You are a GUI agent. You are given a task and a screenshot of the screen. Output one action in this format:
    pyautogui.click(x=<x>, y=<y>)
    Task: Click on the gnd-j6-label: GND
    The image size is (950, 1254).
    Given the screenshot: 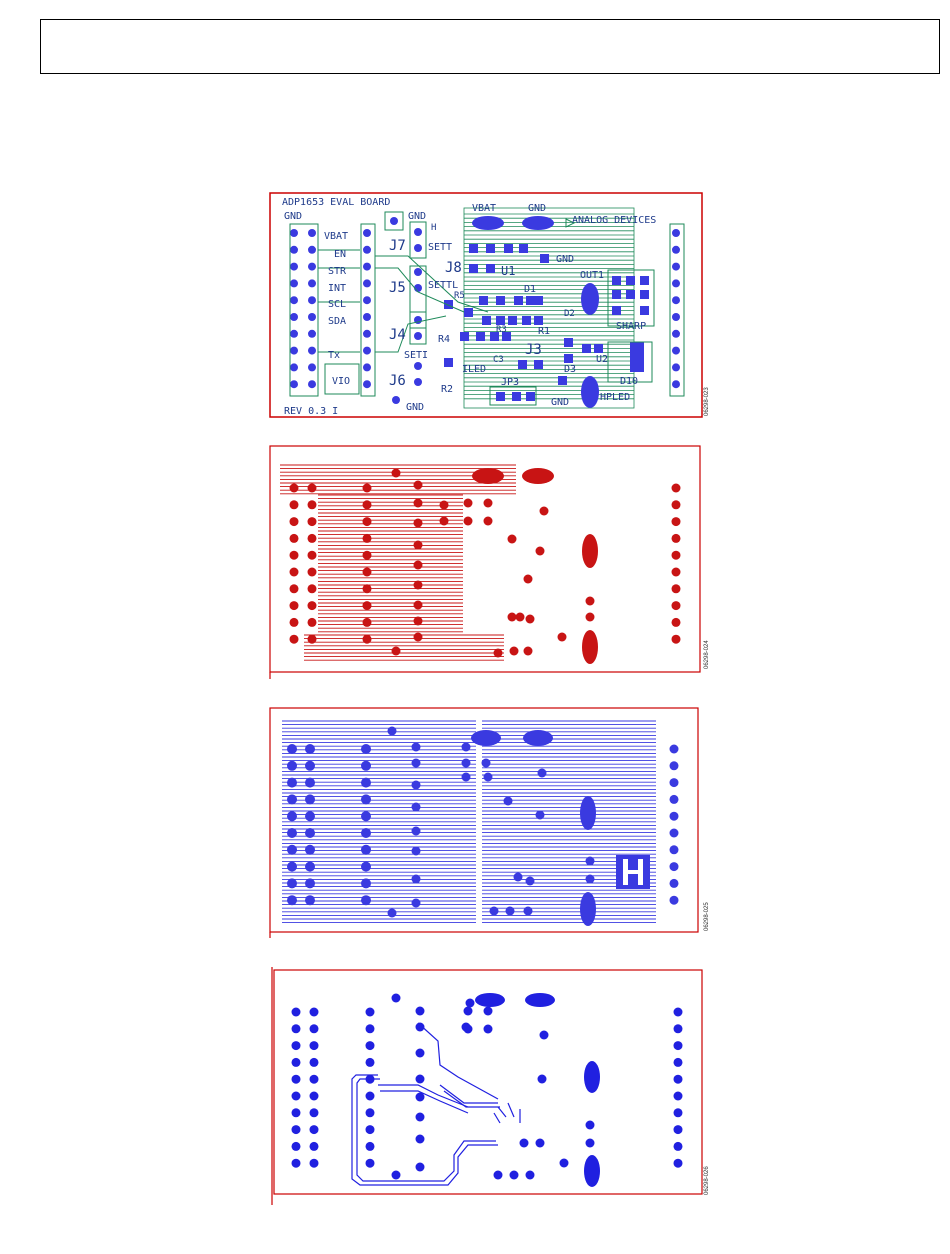 What is the action you would take?
    pyautogui.click(x=415, y=407)
    